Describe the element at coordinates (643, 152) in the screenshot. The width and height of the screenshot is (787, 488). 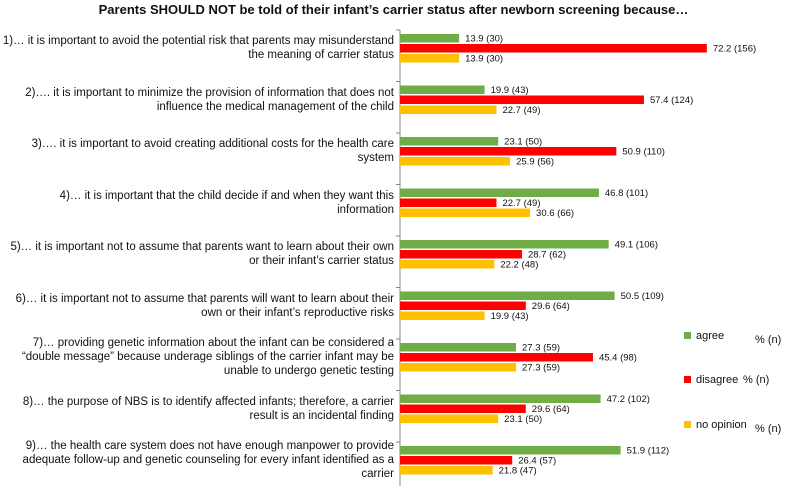
I see `data-label: 50.9 (110)` at that location.